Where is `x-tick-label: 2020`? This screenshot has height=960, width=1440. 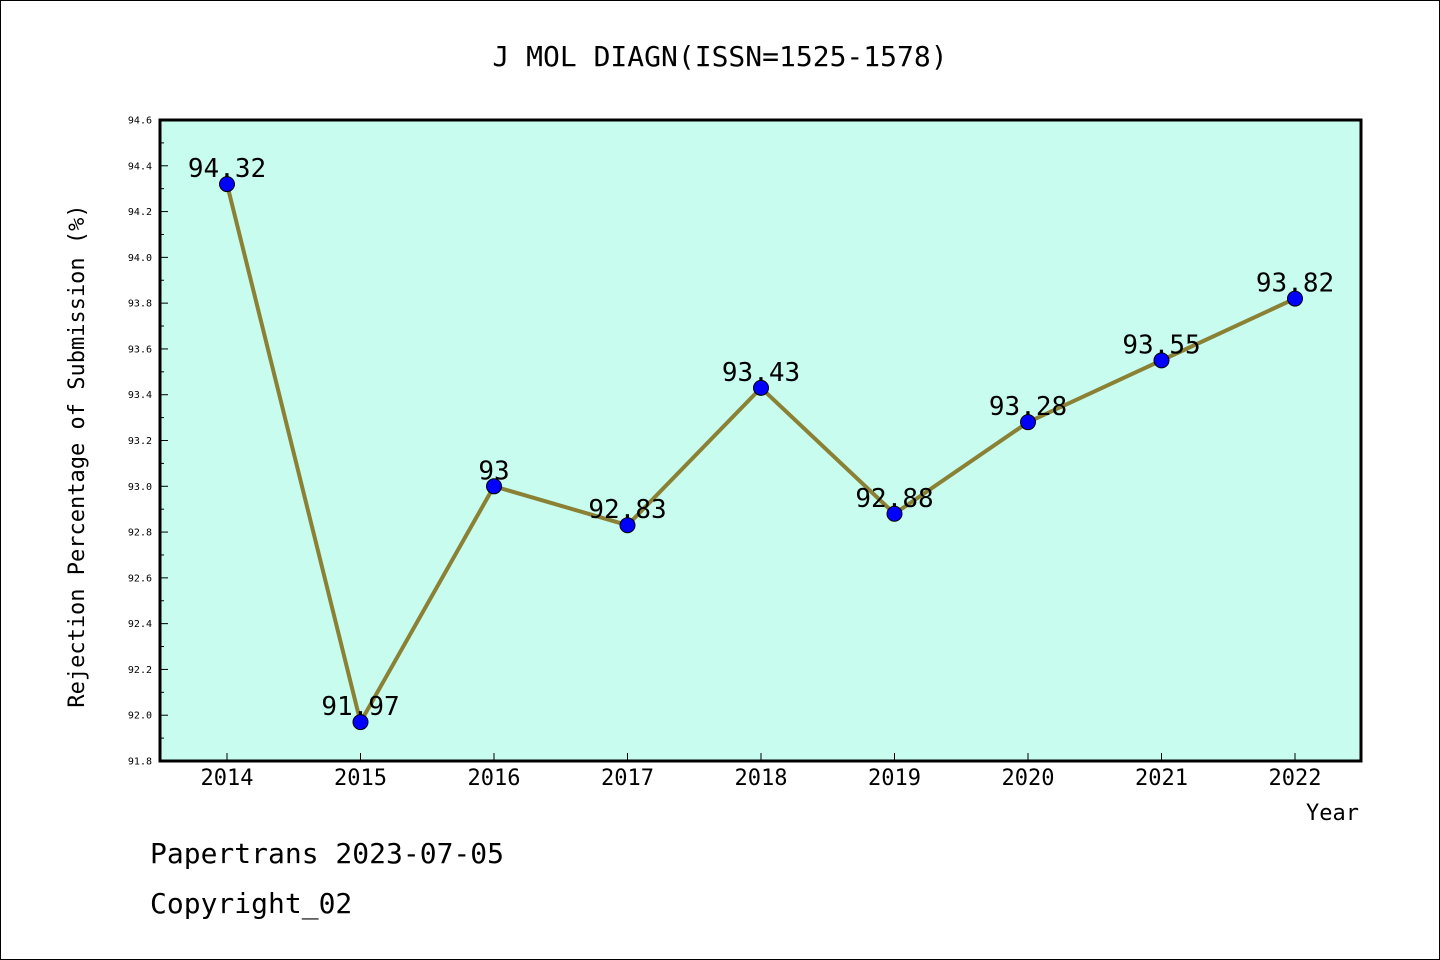 x-tick-label: 2020 is located at coordinates (1028, 778).